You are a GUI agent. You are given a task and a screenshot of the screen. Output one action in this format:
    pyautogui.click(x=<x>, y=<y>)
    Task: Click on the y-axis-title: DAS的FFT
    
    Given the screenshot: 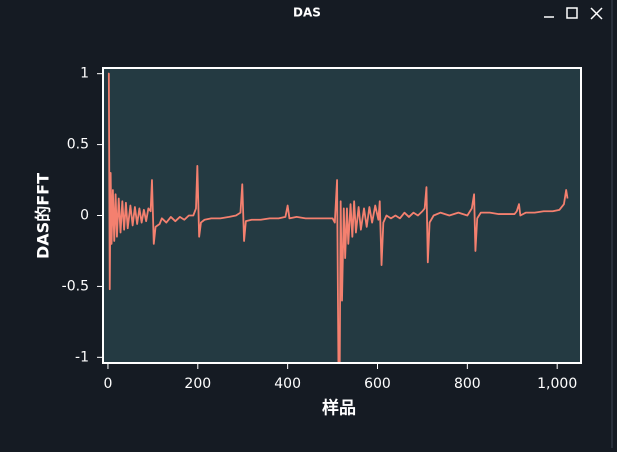 What is the action you would take?
    pyautogui.click(x=43, y=216)
    